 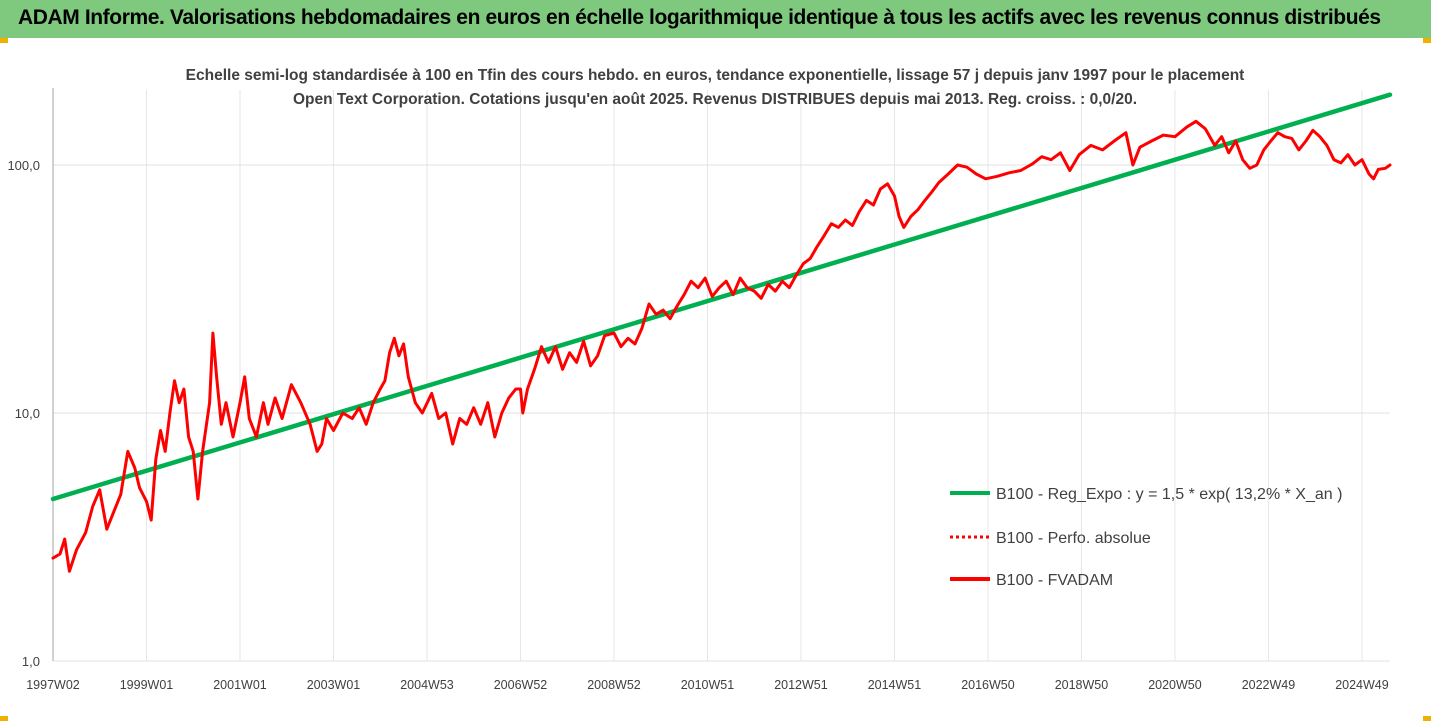 I want to click on corner-mark-left, so click(x=4, y=40).